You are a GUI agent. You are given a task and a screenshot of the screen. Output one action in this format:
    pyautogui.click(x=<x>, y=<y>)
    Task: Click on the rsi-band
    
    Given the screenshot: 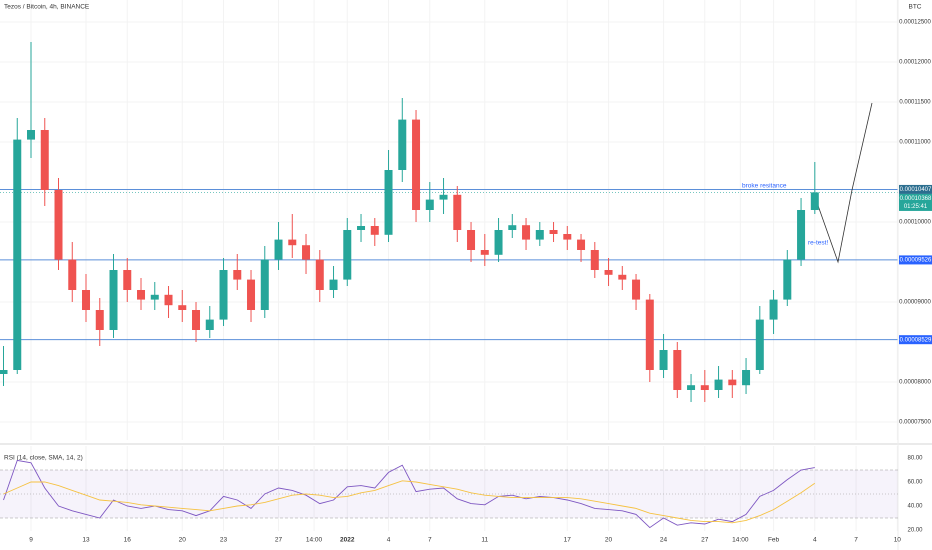 What is the action you would take?
    pyautogui.click(x=449, y=494)
    